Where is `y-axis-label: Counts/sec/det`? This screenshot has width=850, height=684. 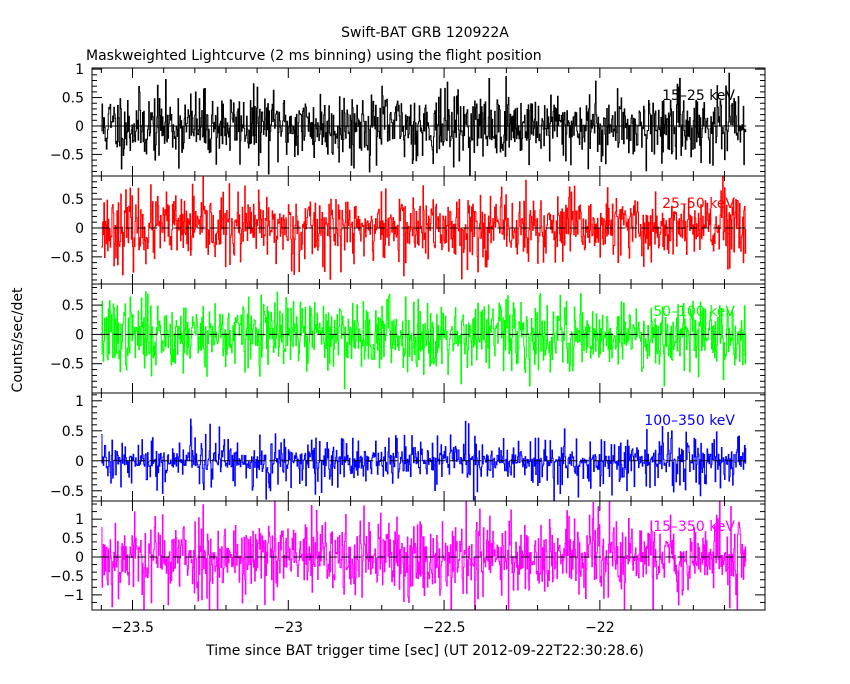
y-axis-label: Counts/sec/det is located at coordinates (18, 339).